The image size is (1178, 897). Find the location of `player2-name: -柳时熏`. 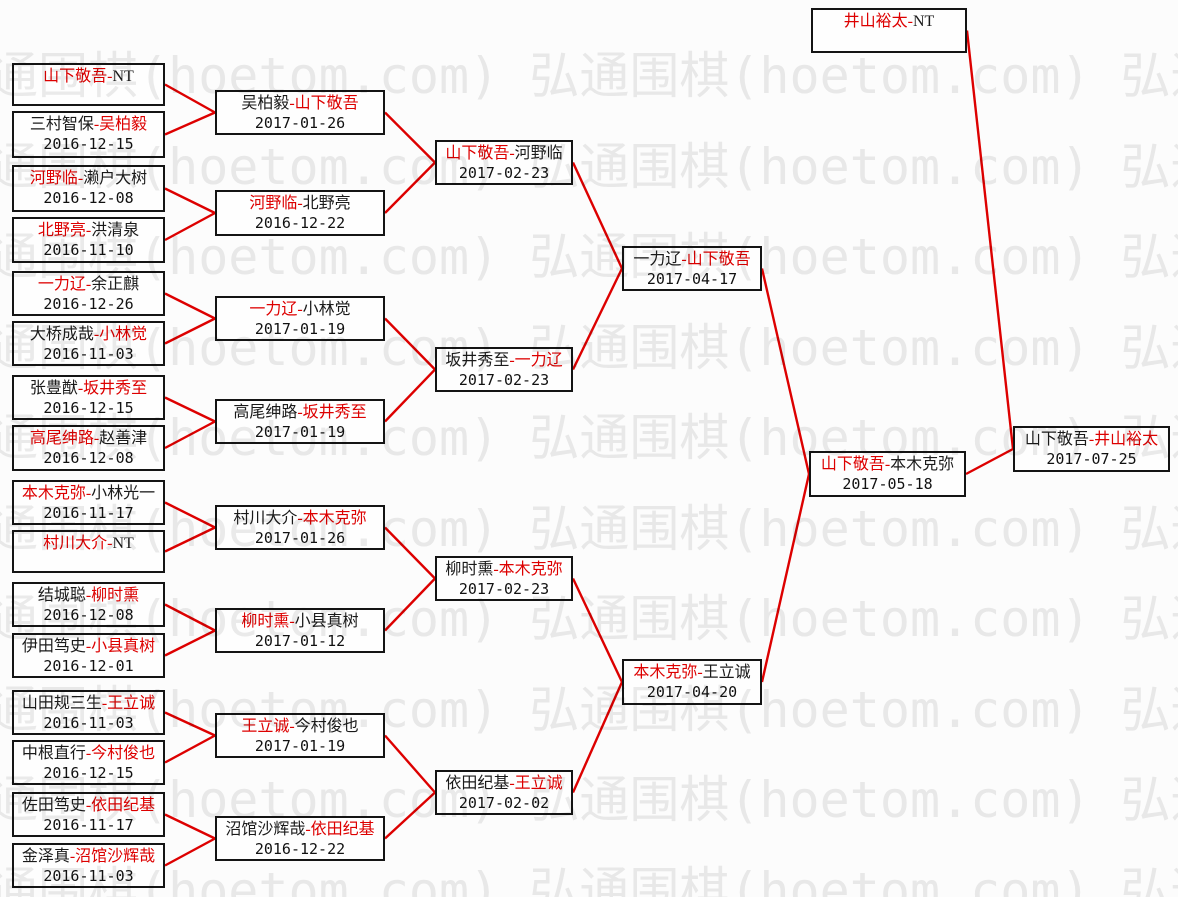

player2-name: -柳时熏 is located at coordinates (112, 595).